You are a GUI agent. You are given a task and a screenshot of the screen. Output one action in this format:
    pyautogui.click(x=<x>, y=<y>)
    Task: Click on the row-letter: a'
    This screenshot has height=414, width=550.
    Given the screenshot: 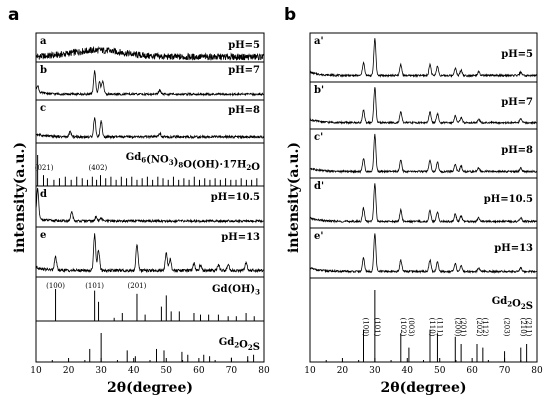 What is the action you would take?
    pyautogui.click(x=319, y=41)
    